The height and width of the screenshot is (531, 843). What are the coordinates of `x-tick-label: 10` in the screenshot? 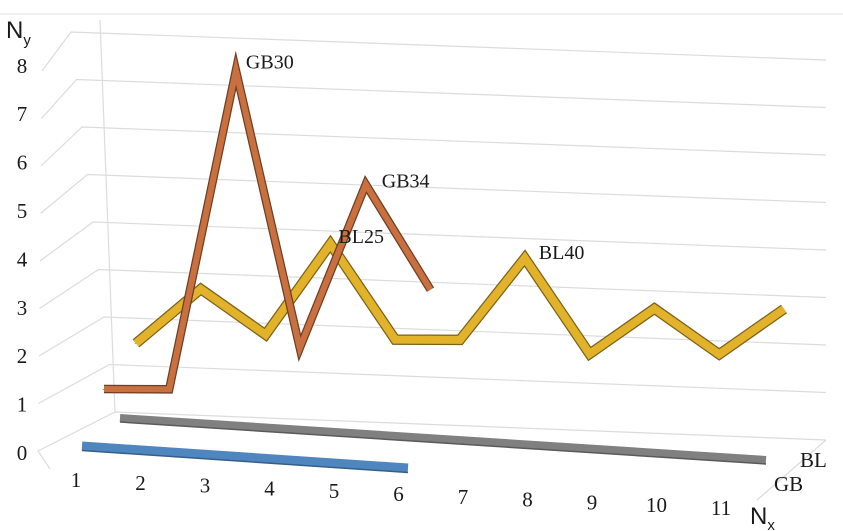 It's located at (656, 505).